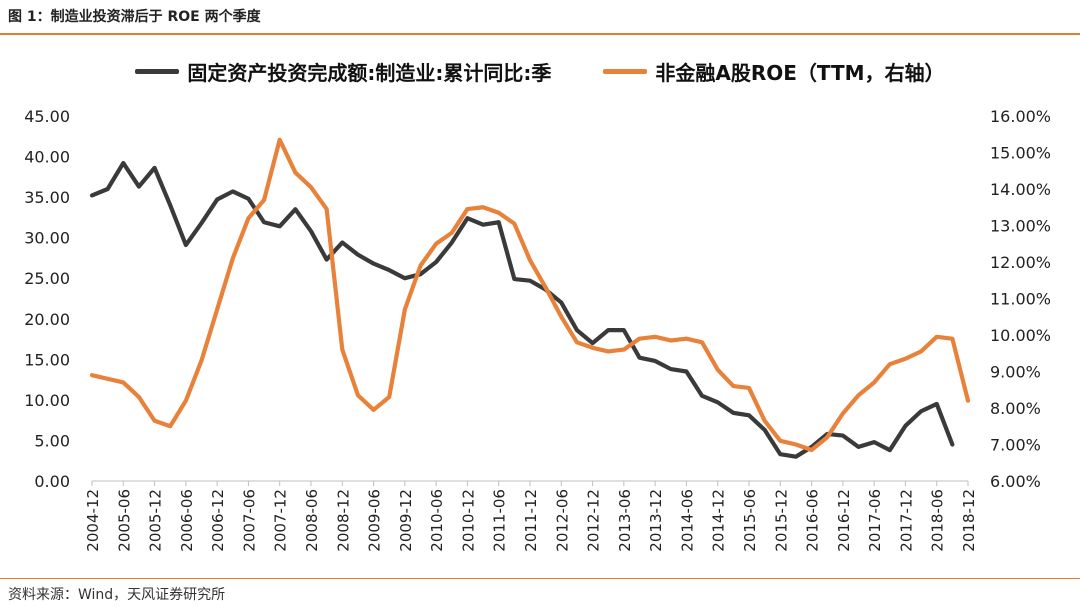  Describe the element at coordinates (540, 578) in the screenshot. I see `bottom-rule` at that location.